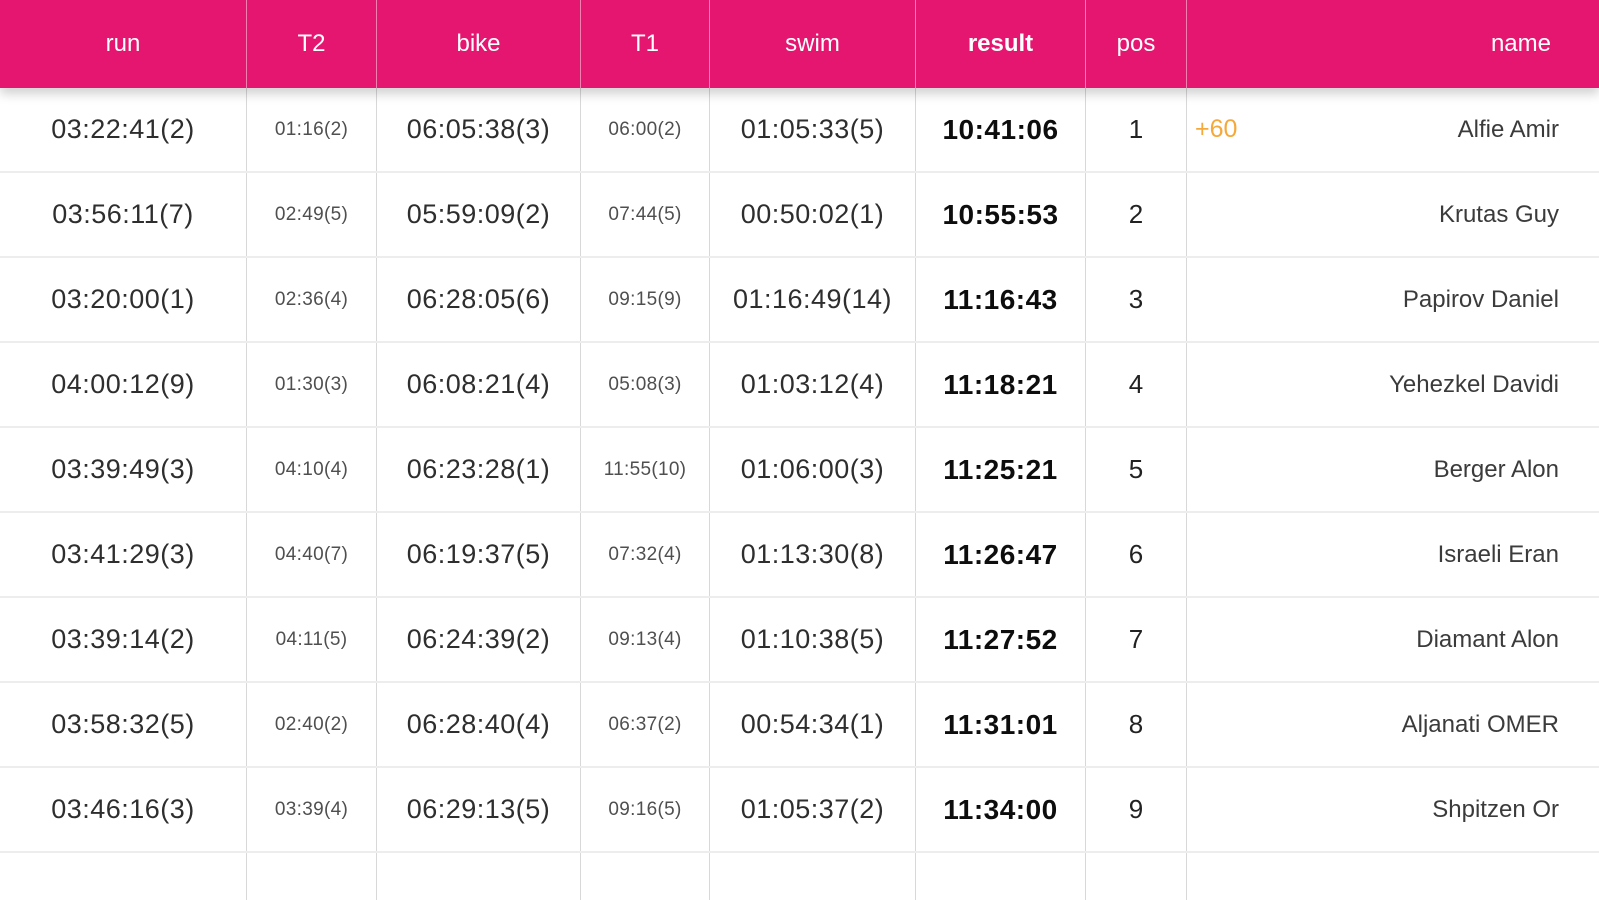  I want to click on result-cell: 11:16:43, so click(1001, 299).